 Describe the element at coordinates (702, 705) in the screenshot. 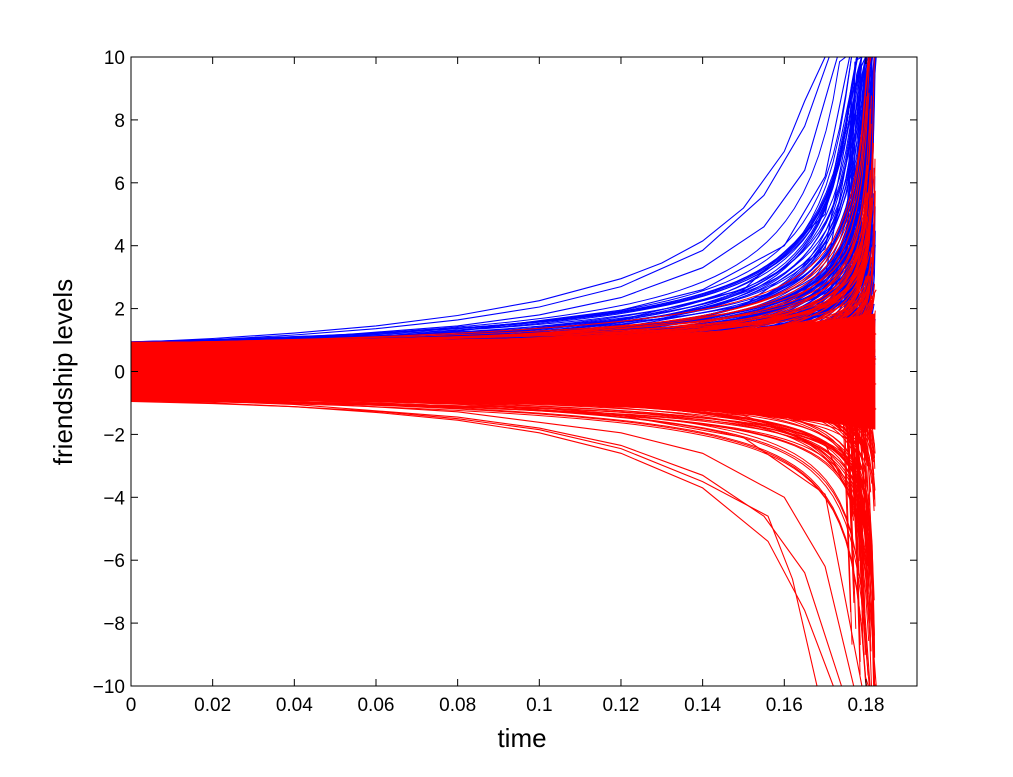

I see `x-tick-label: 0.14` at that location.